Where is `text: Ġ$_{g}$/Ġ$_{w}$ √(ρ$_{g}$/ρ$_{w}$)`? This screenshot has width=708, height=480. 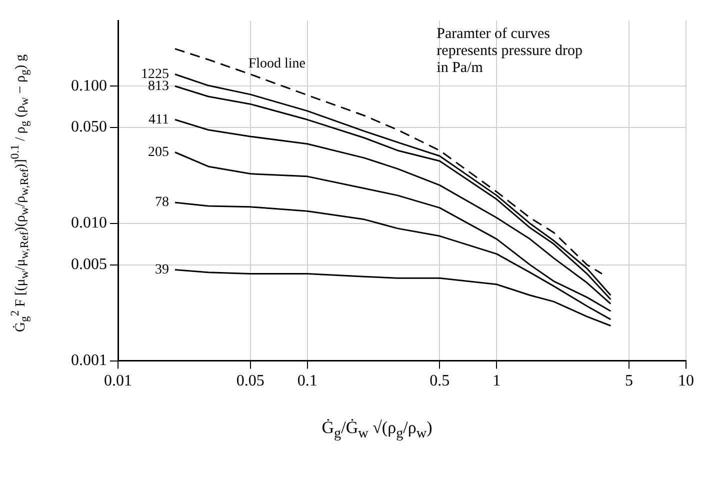 text: Ġ$_{g}$/Ġ$_{w}$ √(ρ$_{g}$/ρ$_{w}$) is located at coordinates (377, 430).